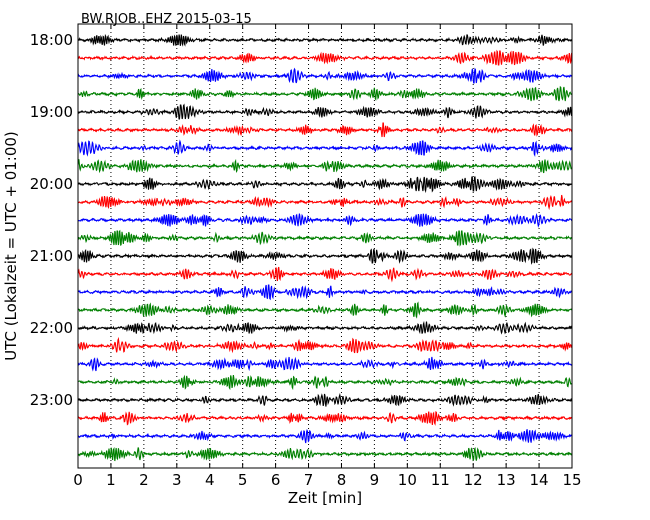 The image size is (650, 520). I want to click on x-tick-label: 6, so click(276, 480).